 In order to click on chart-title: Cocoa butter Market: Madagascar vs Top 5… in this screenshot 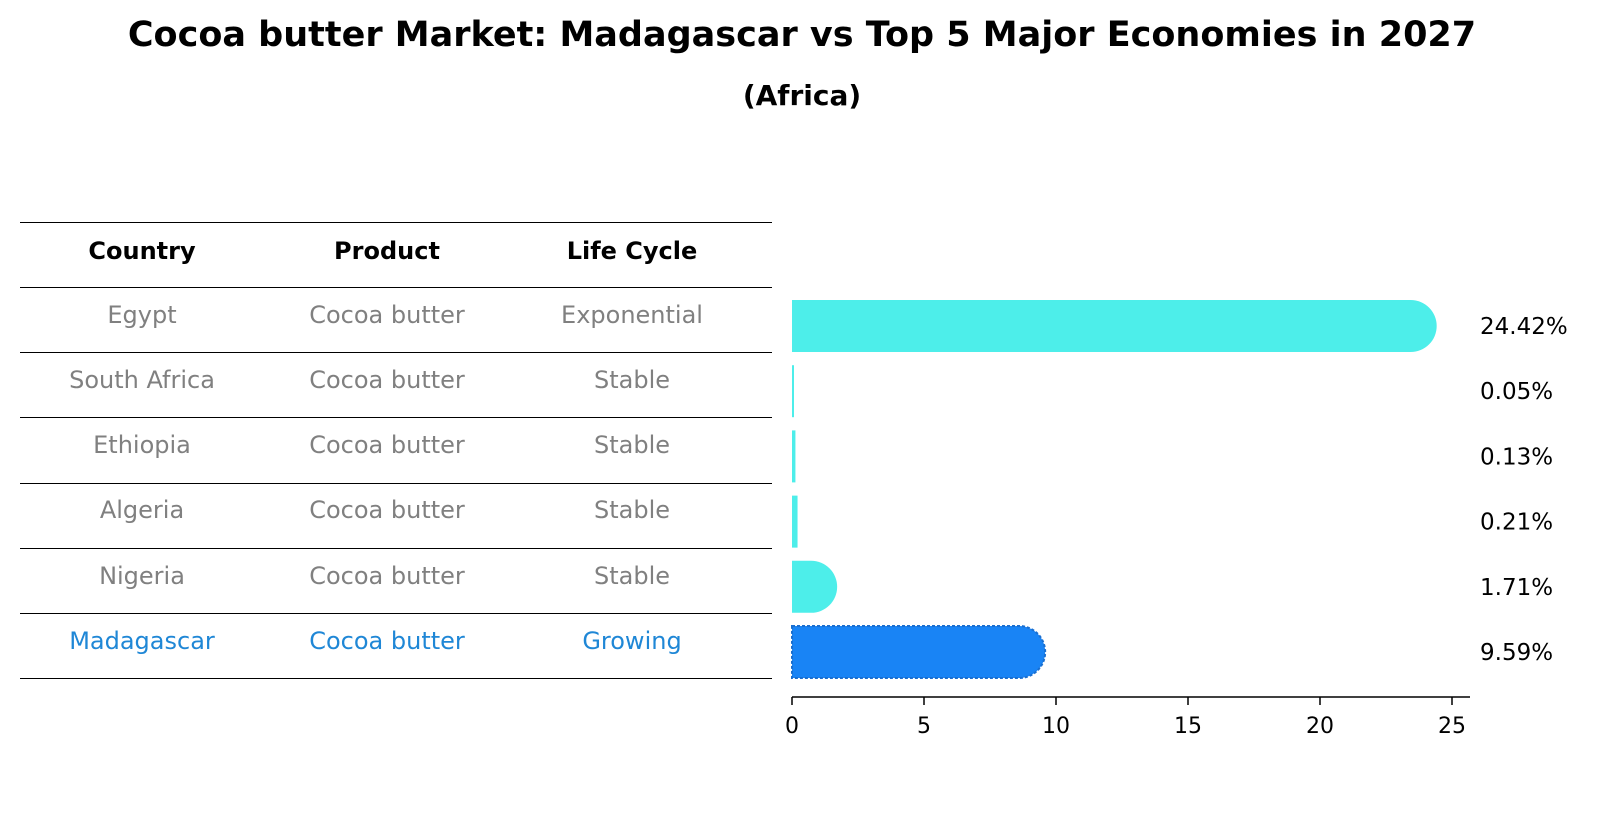, I will do `click(802, 35)`.